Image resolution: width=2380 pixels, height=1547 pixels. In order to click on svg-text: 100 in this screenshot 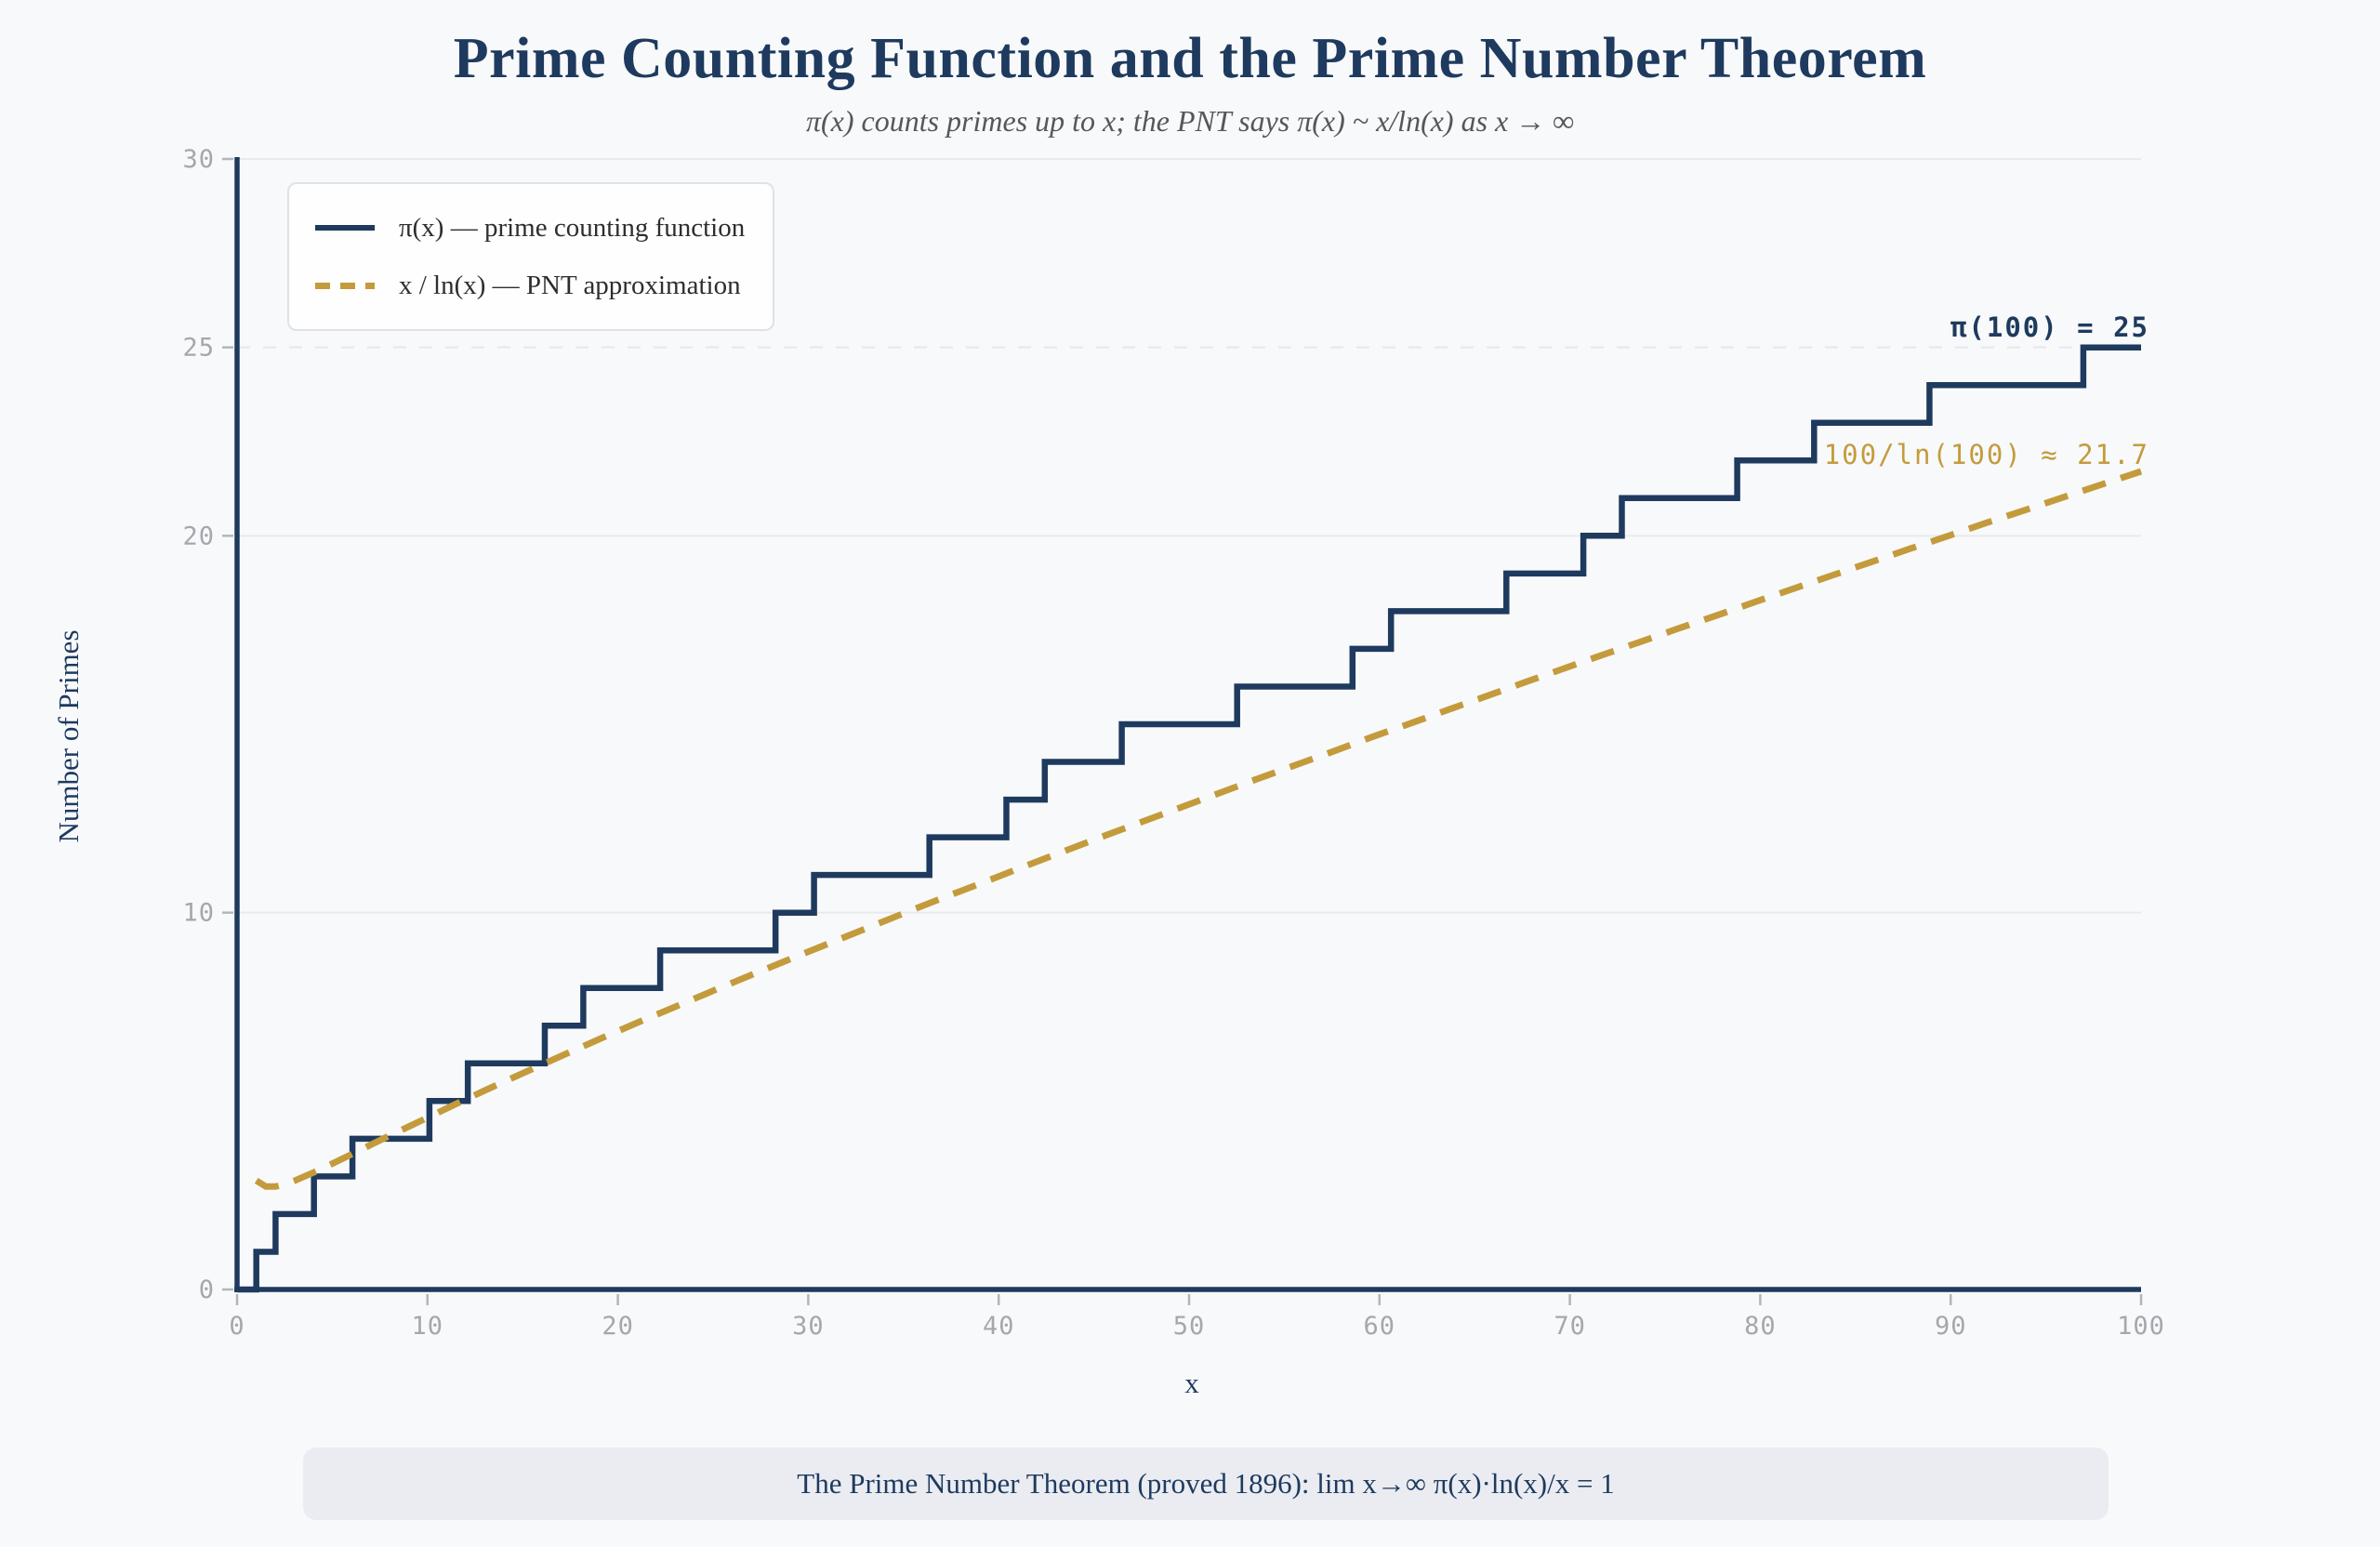, I will do `click(2141, 1326)`.